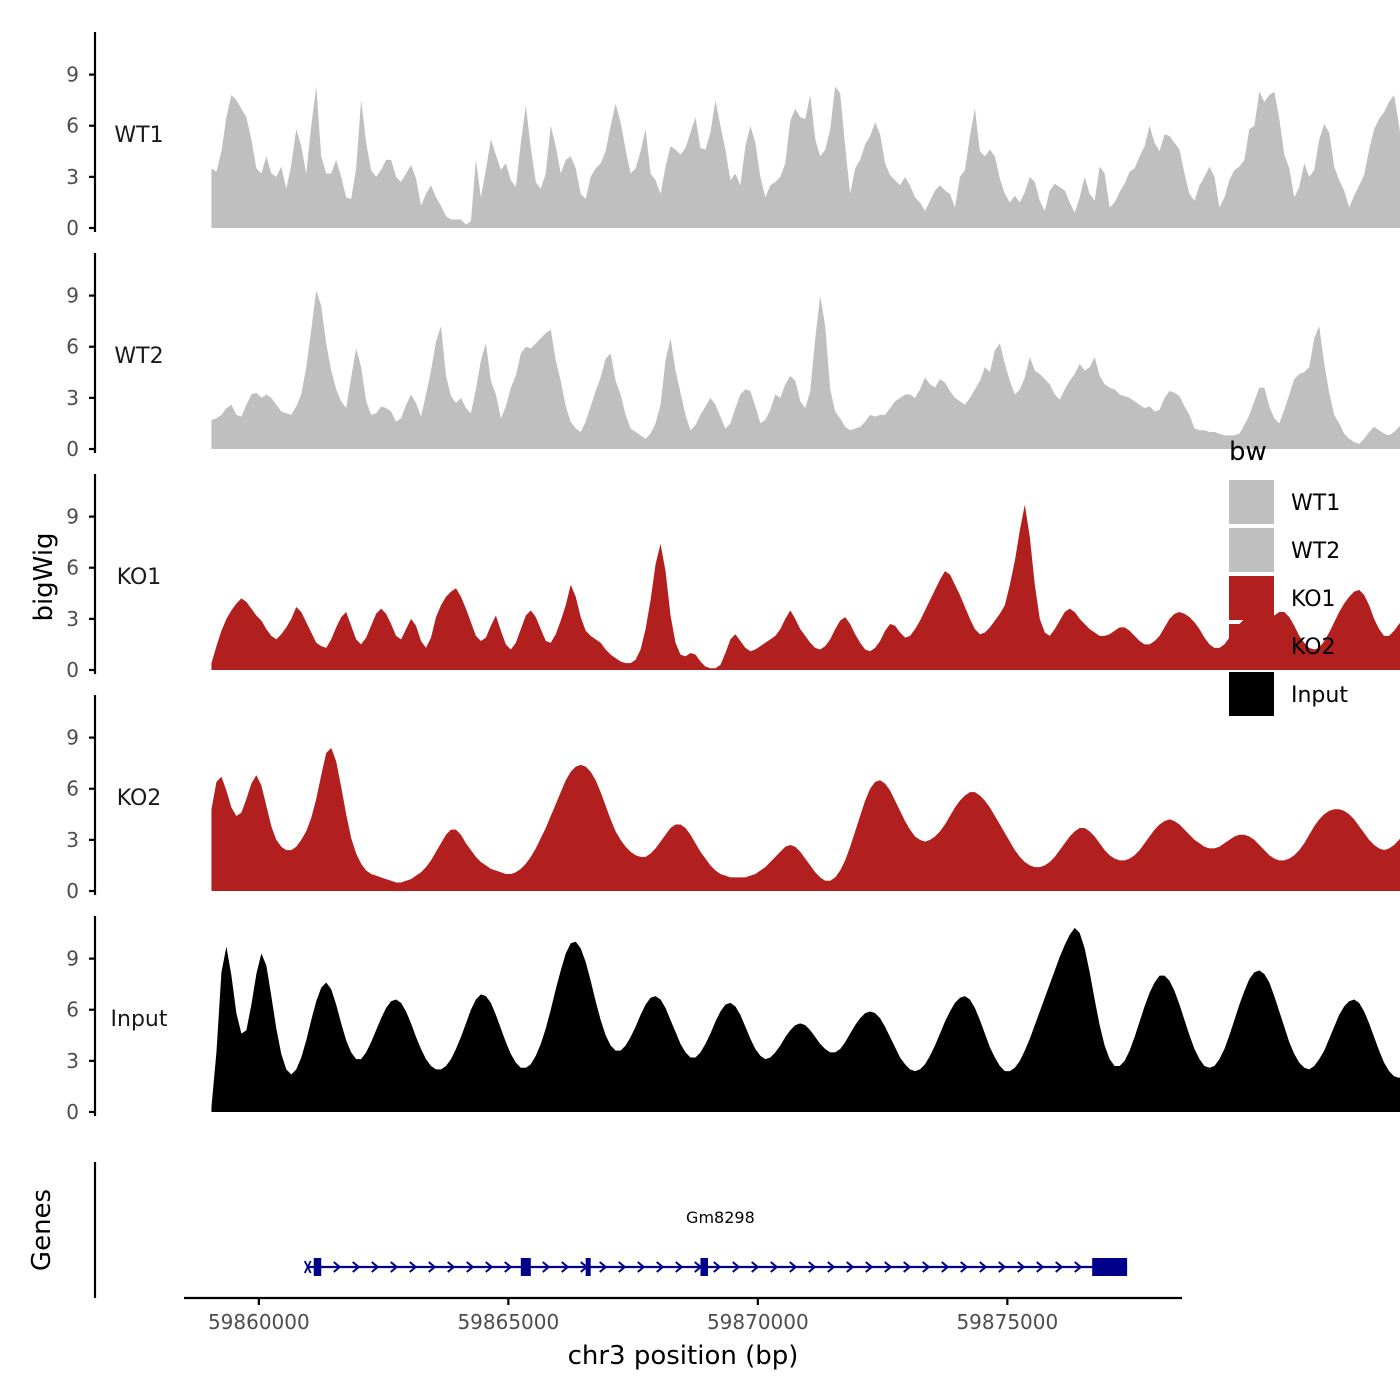 This screenshot has height=1400, width=1400. Describe the element at coordinates (683, 1315) in the screenshot. I see `x-axis: 59860000 59865000 59870000 59875000` at that location.